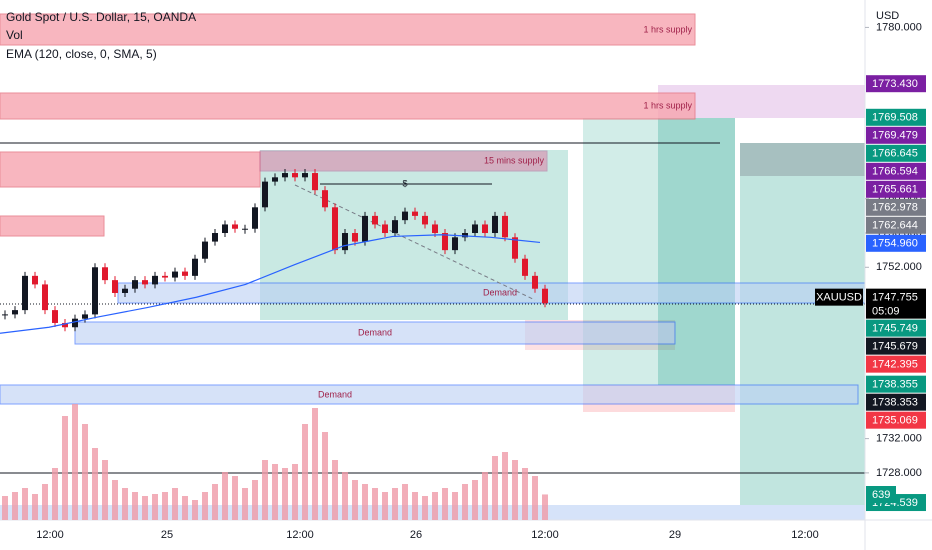 Image resolution: width=932 pixels, height=550 pixels. What do you see at coordinates (429, 394) in the screenshot?
I see `demand-zone` at bounding box center [429, 394].